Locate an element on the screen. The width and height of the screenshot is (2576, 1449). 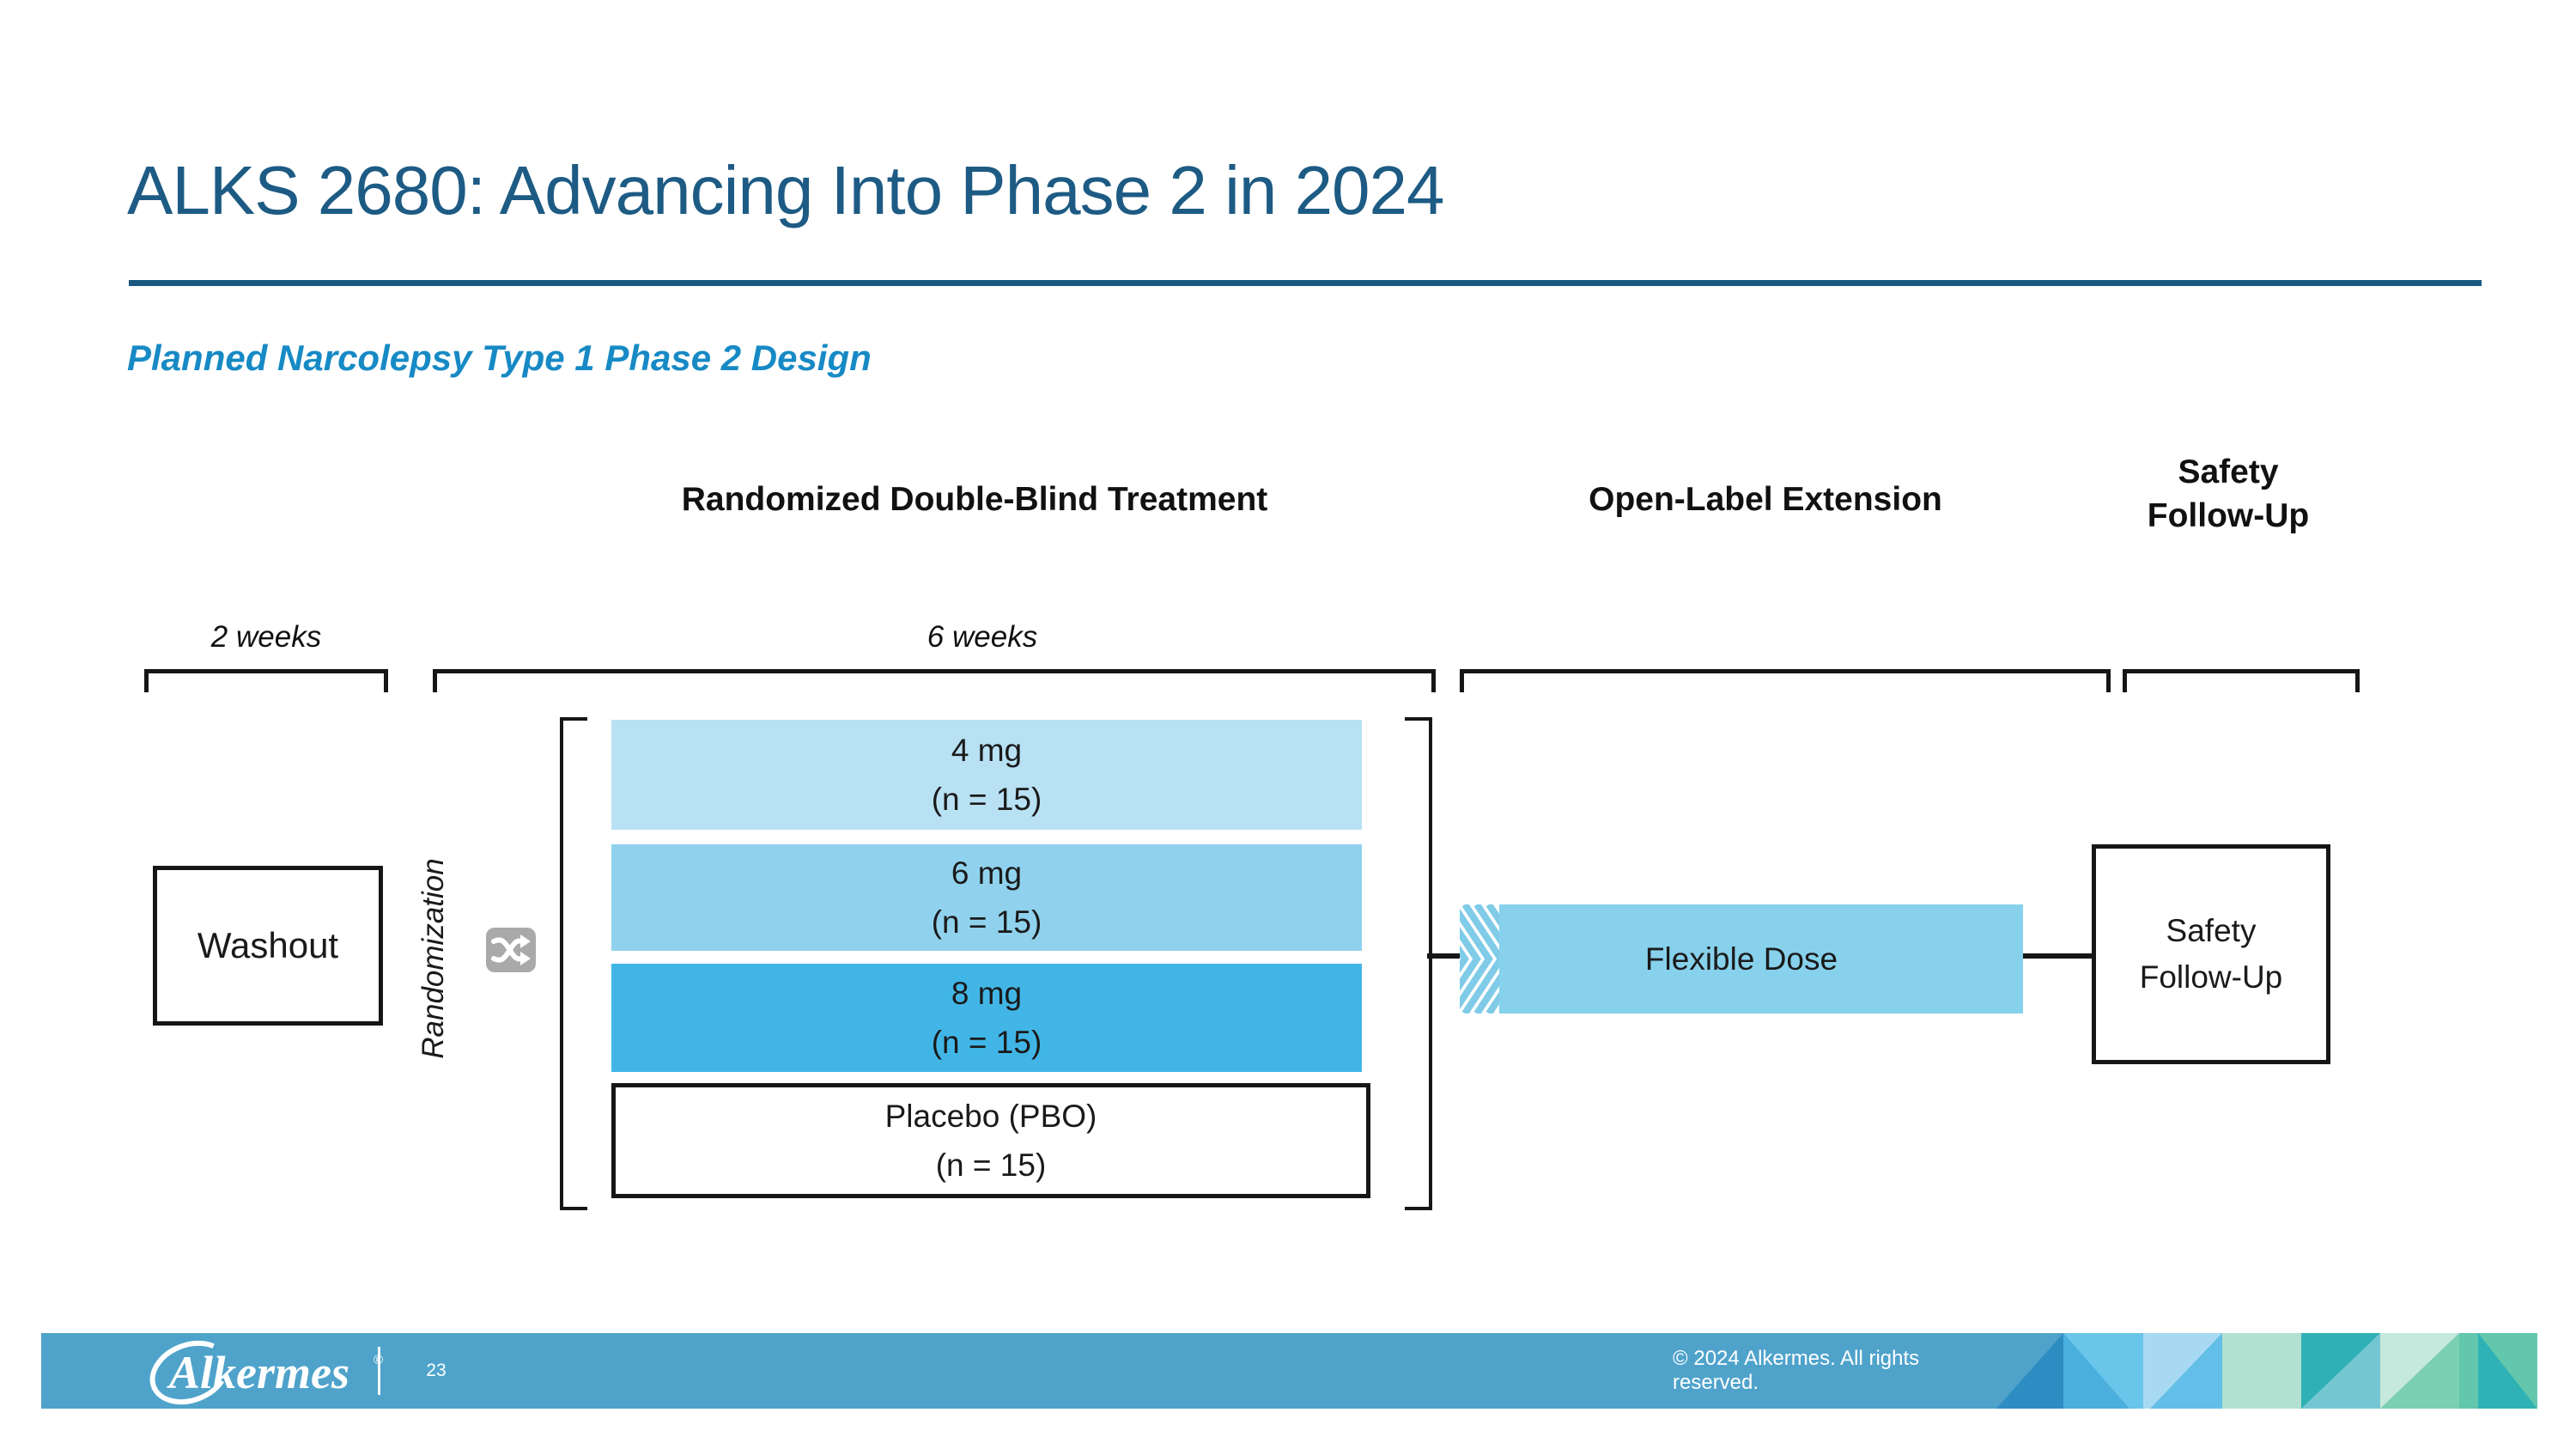
bracket-open-label is located at coordinates (1785, 680).